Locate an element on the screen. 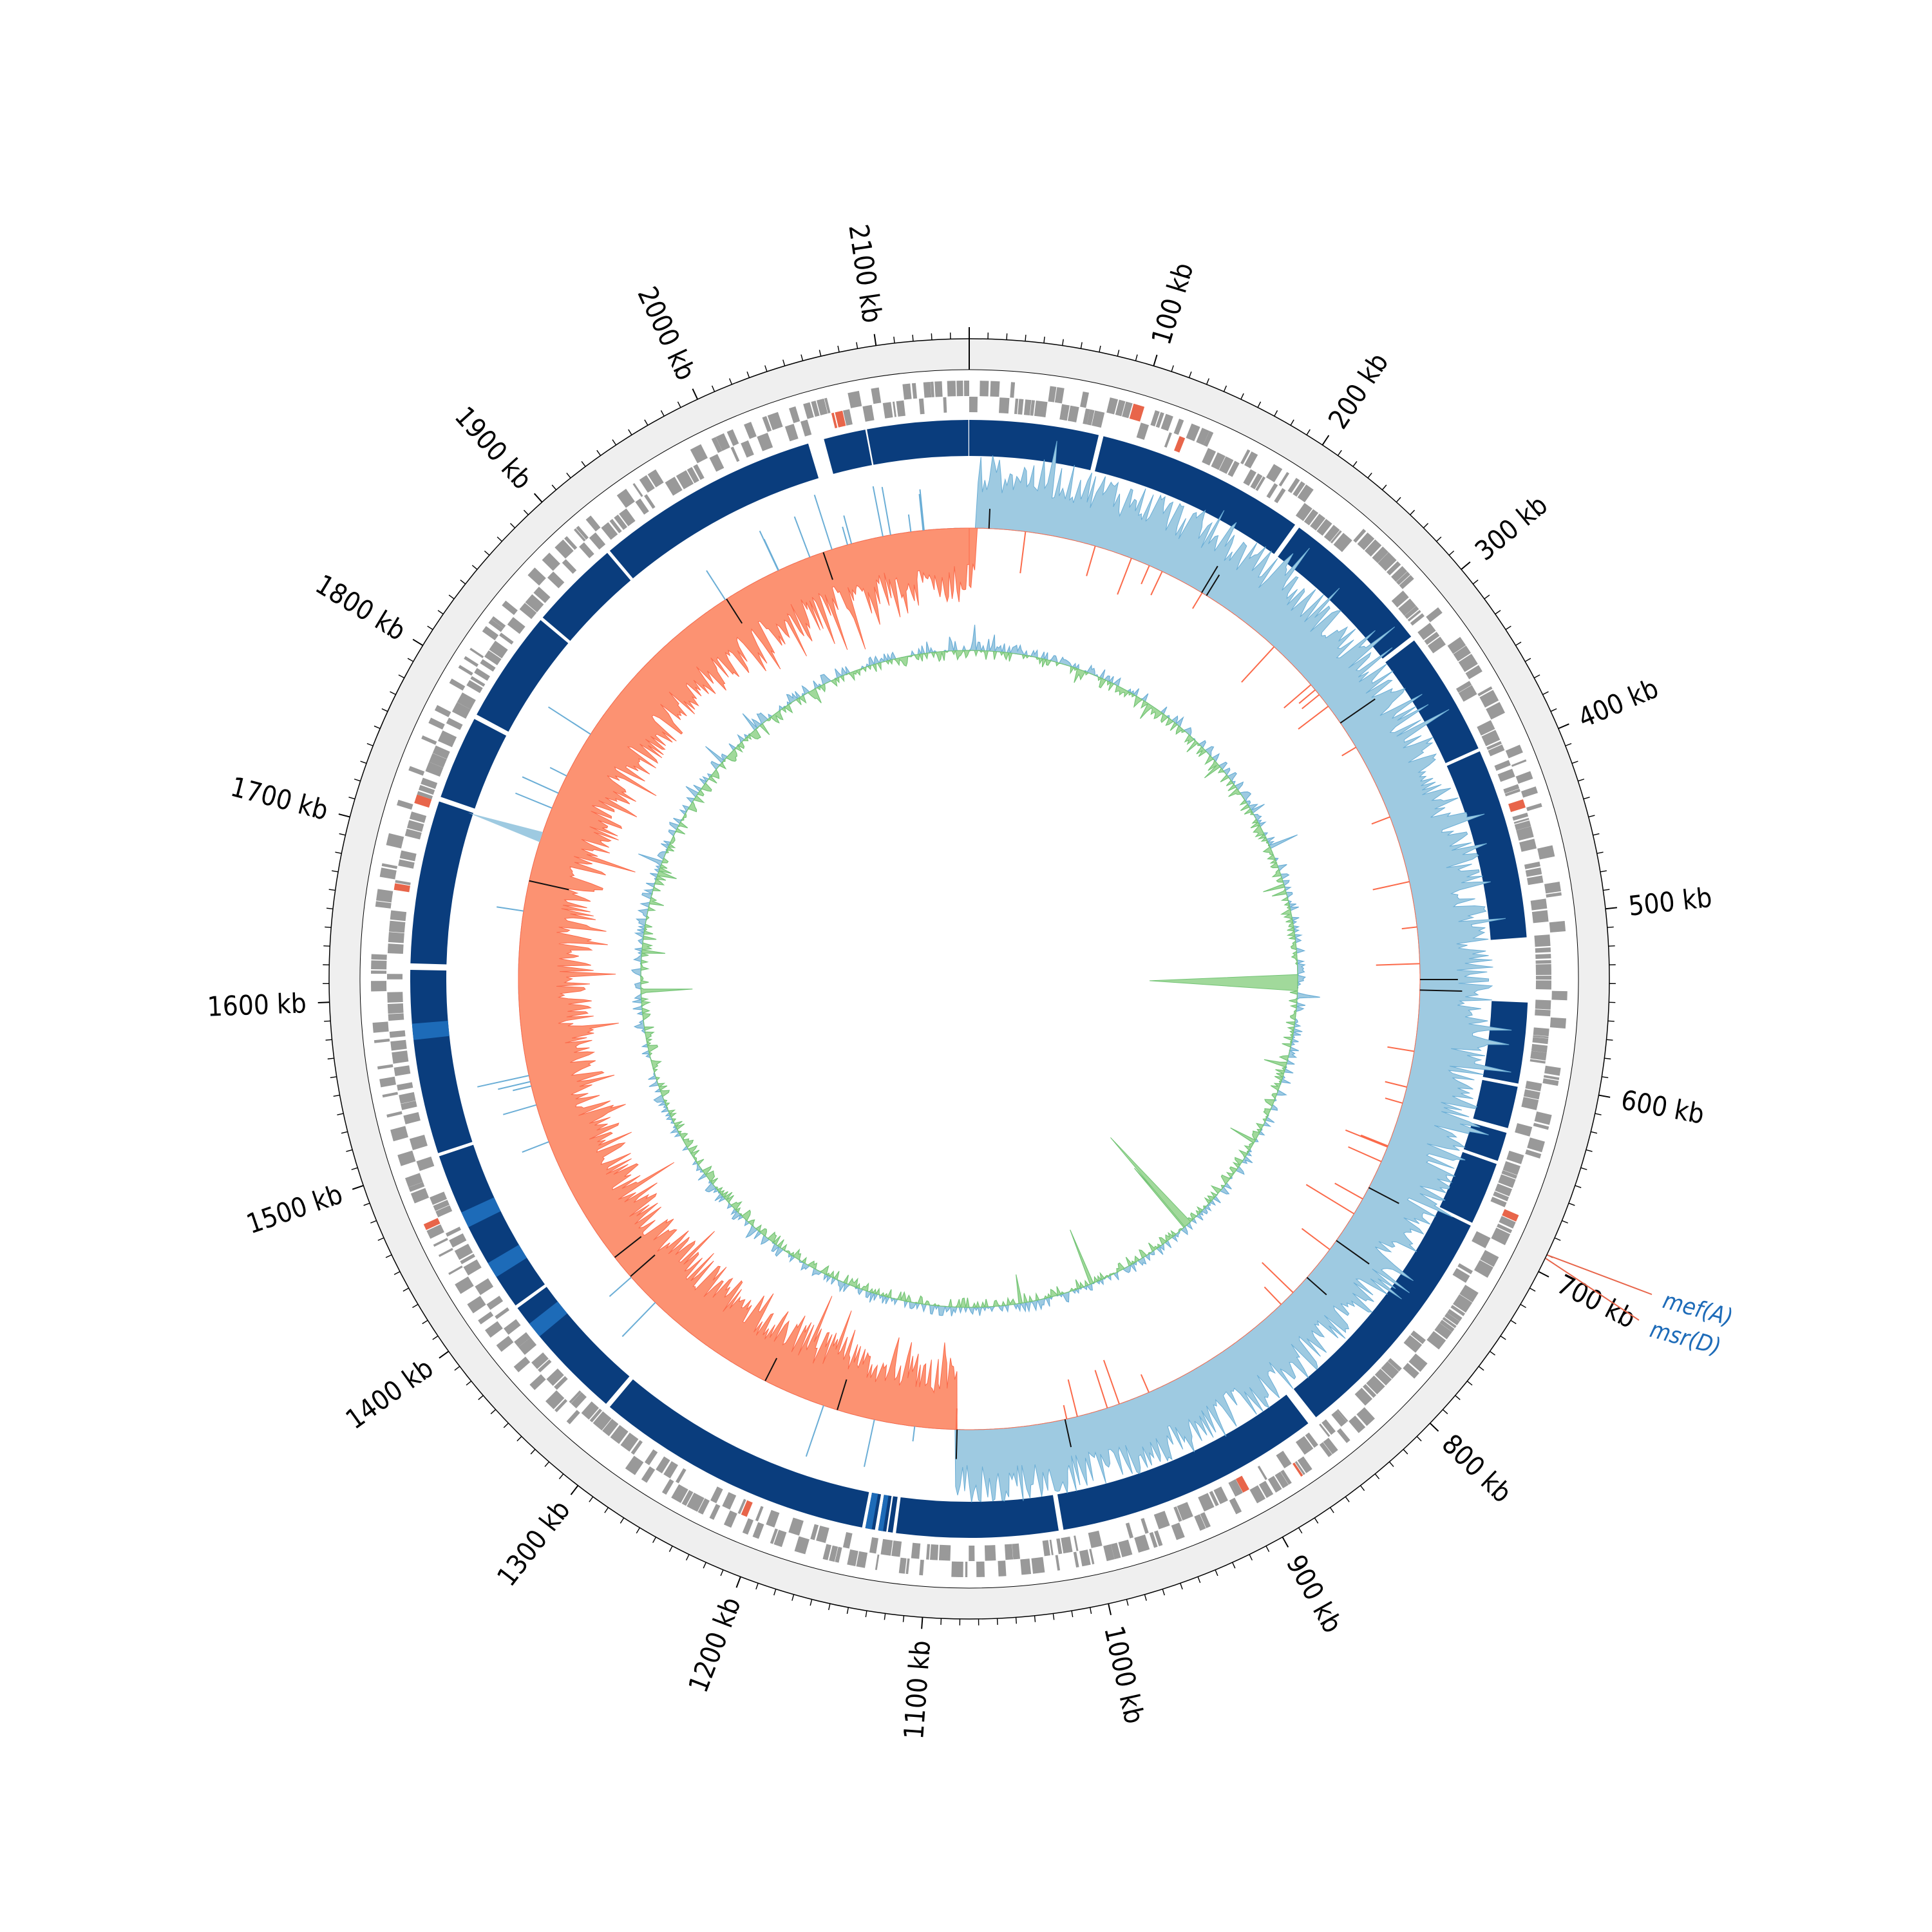 This screenshot has width=1932, height=1932. tick-label: 2000 kb is located at coordinates (666, 334).